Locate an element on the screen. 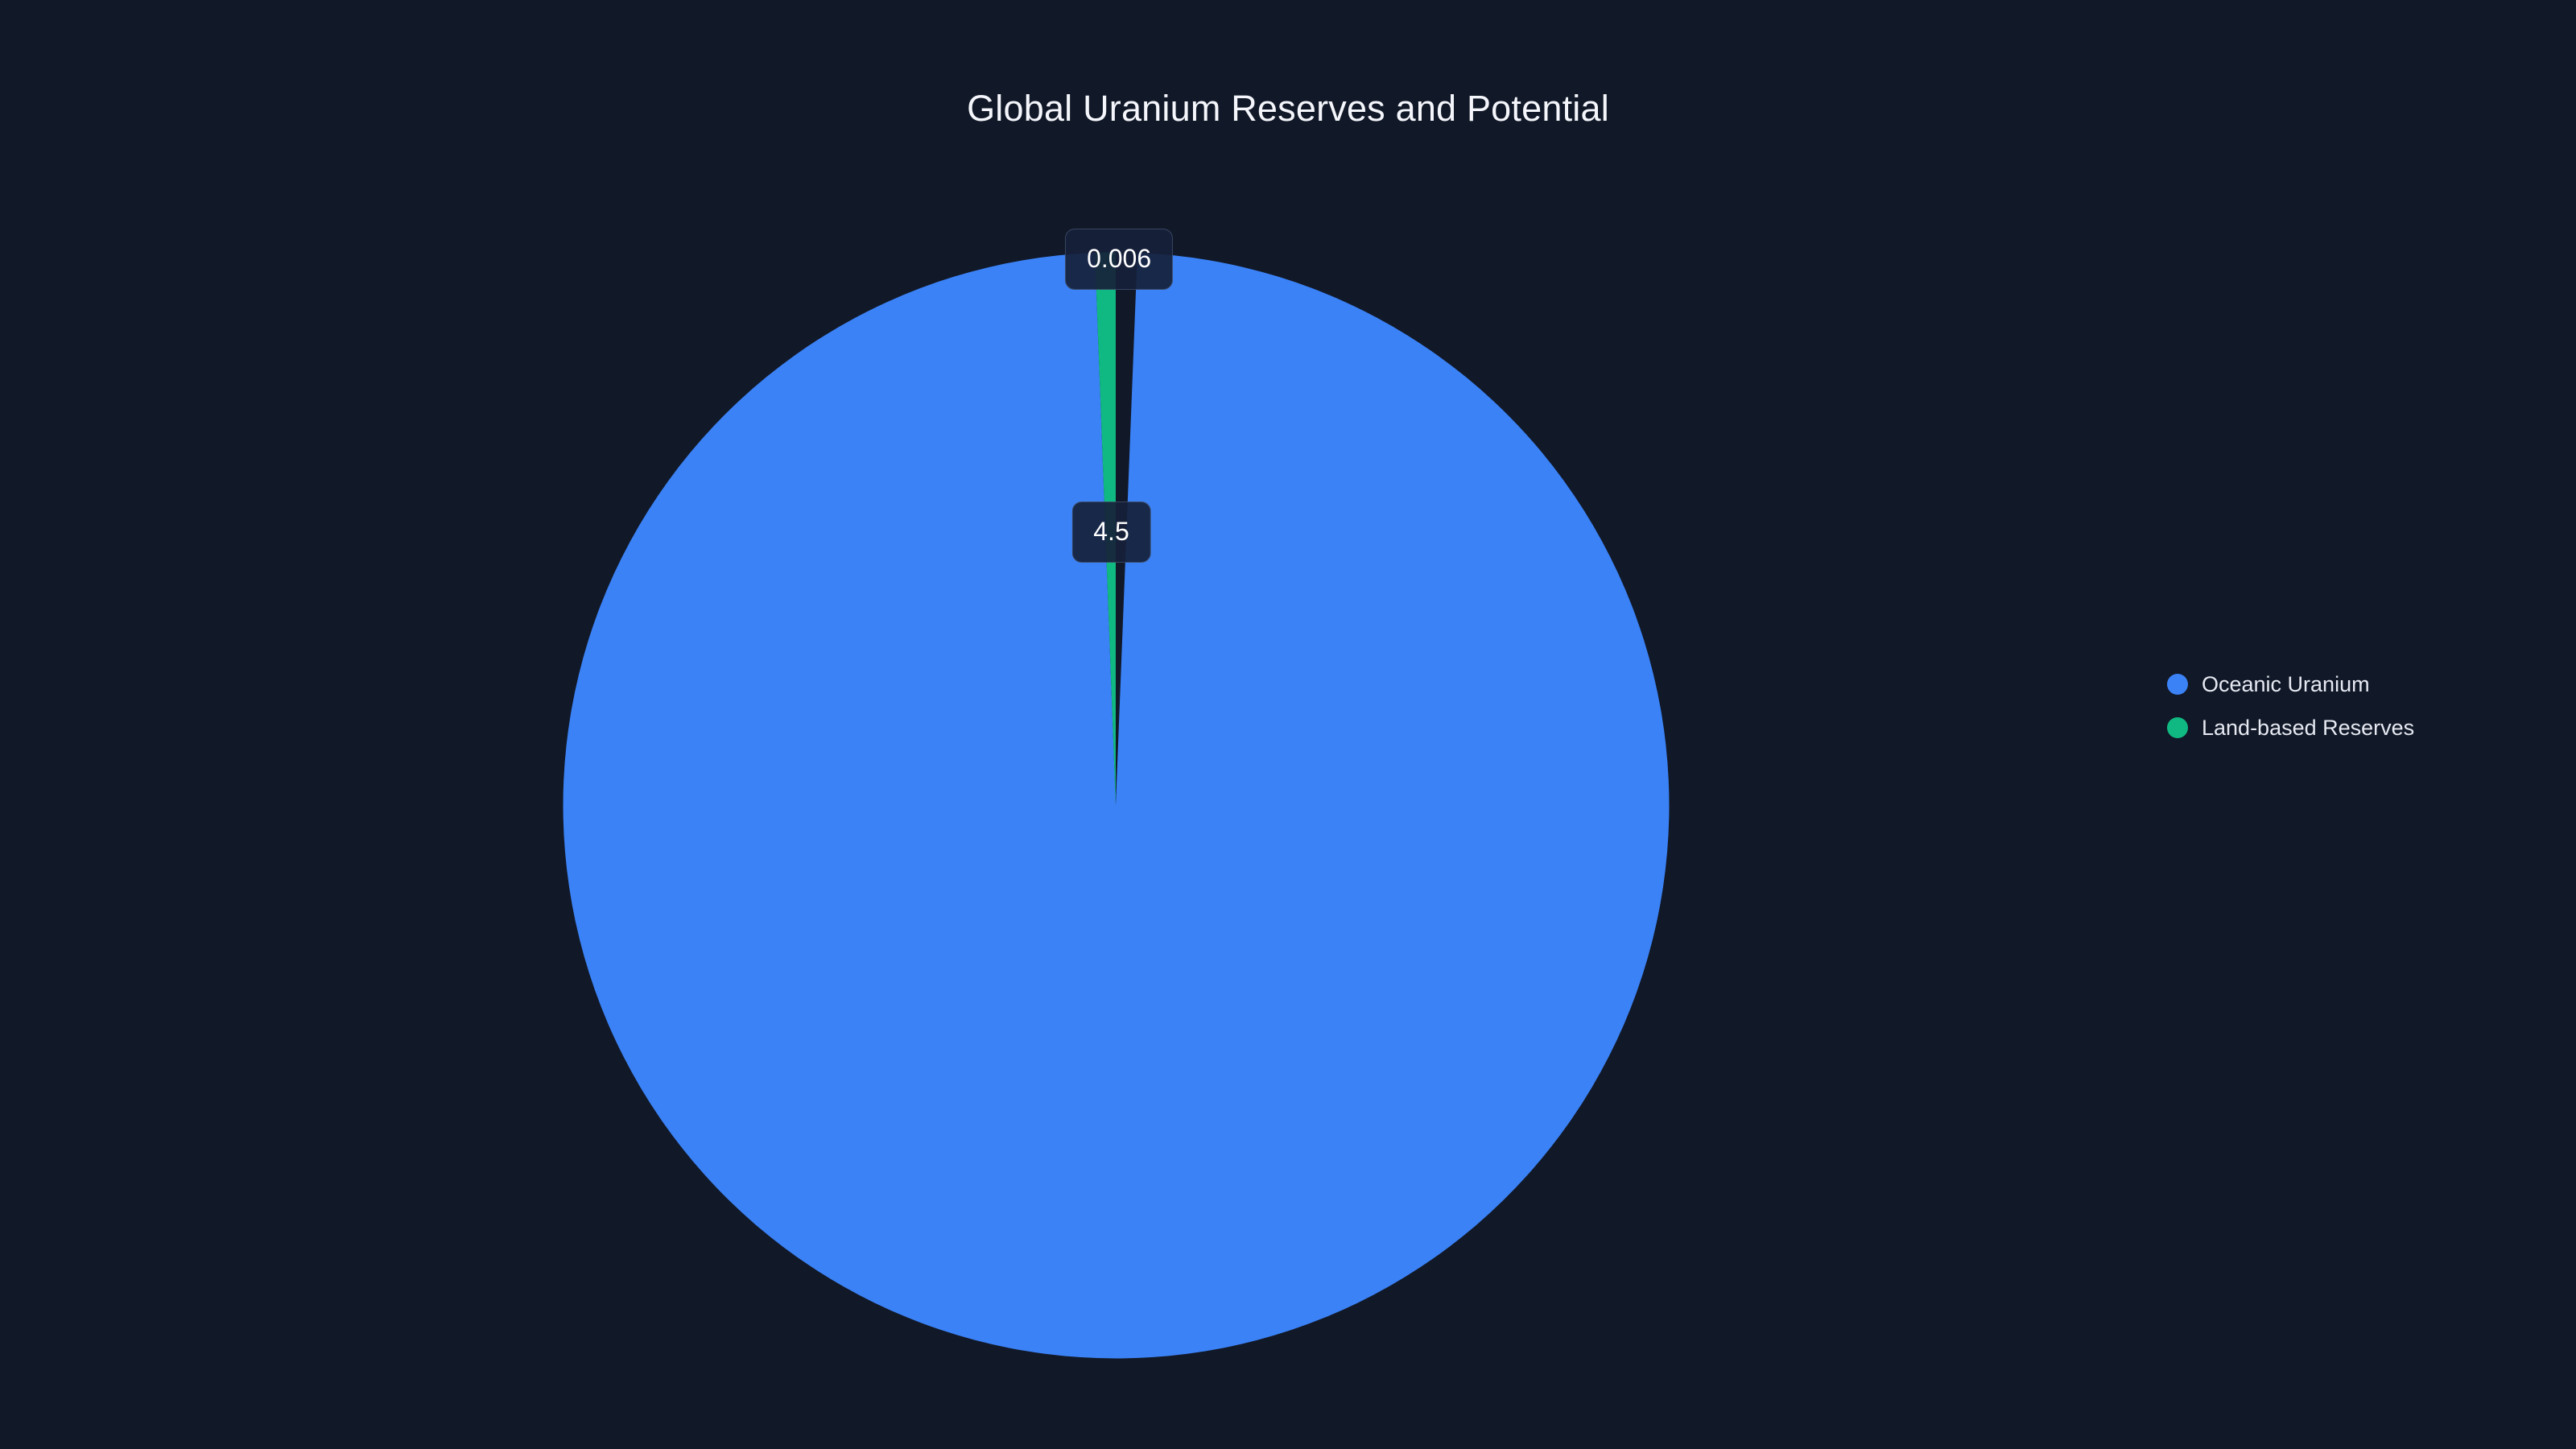 This screenshot has height=1449, width=2576. chart-legend: Oceanic Uranium Land-based Reserves is located at coordinates (2290, 706).